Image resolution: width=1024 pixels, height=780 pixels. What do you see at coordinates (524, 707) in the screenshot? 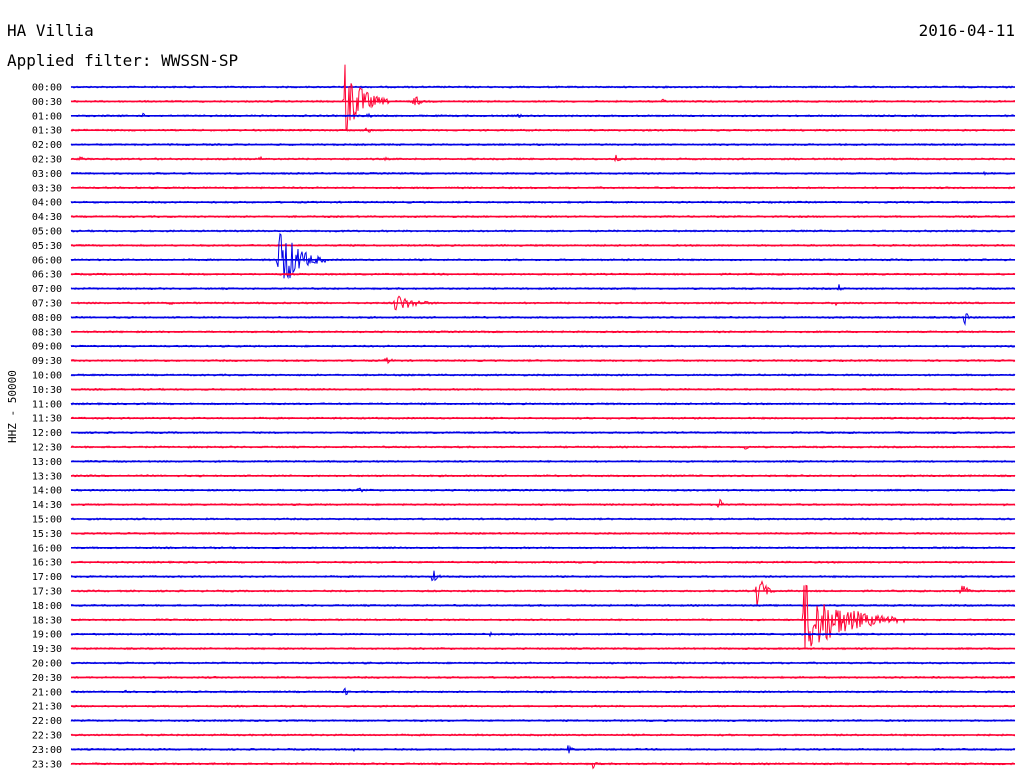
I see `trace-row: 21:30` at bounding box center [524, 707].